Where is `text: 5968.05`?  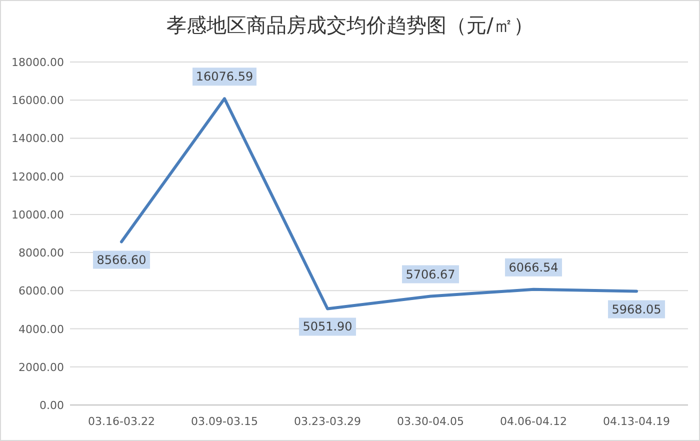 text: 5968.05 is located at coordinates (637, 309).